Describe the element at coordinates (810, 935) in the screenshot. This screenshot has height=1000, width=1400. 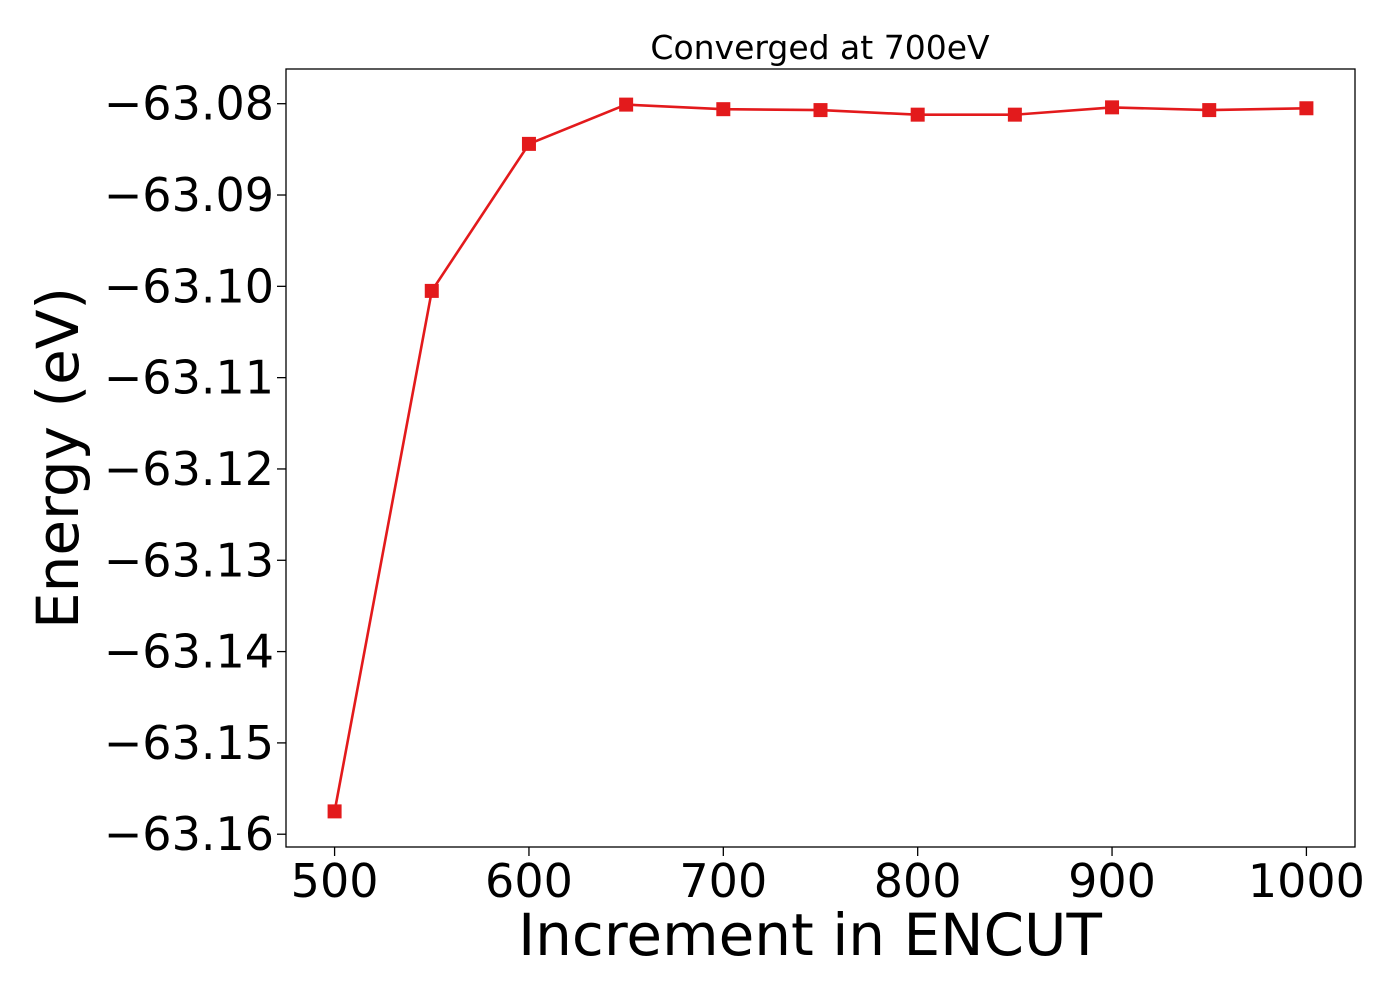
I see `x-axis-title: Increment in ENCUT` at that location.